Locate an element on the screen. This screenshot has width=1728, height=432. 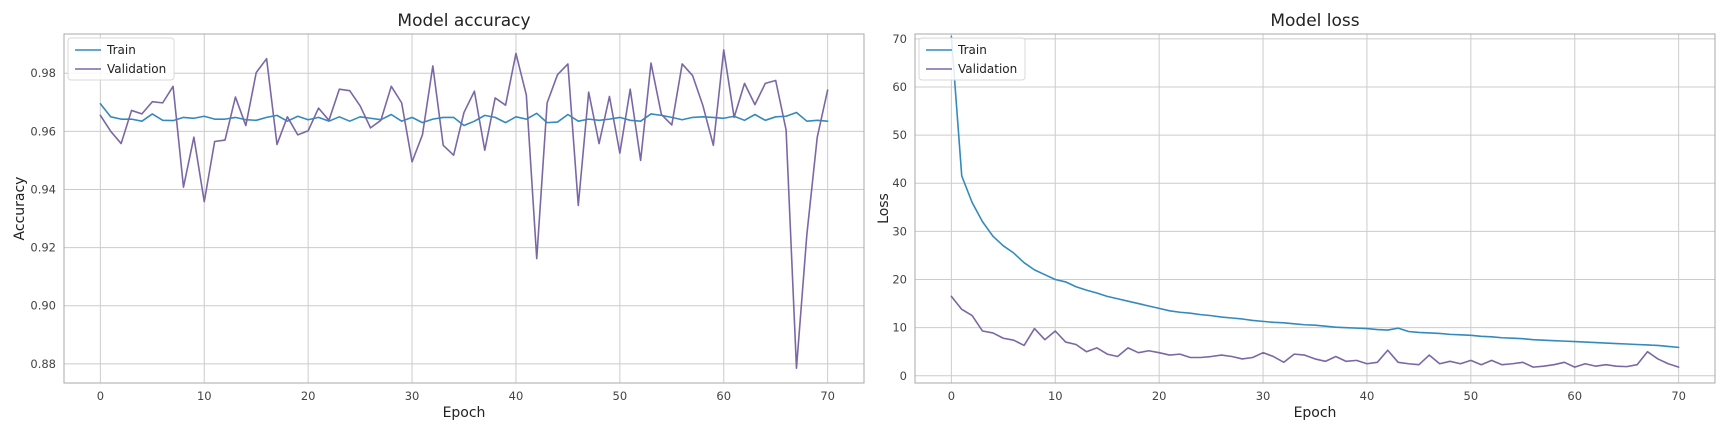
loss-y-tick-label: 40 is located at coordinates (899, 183).